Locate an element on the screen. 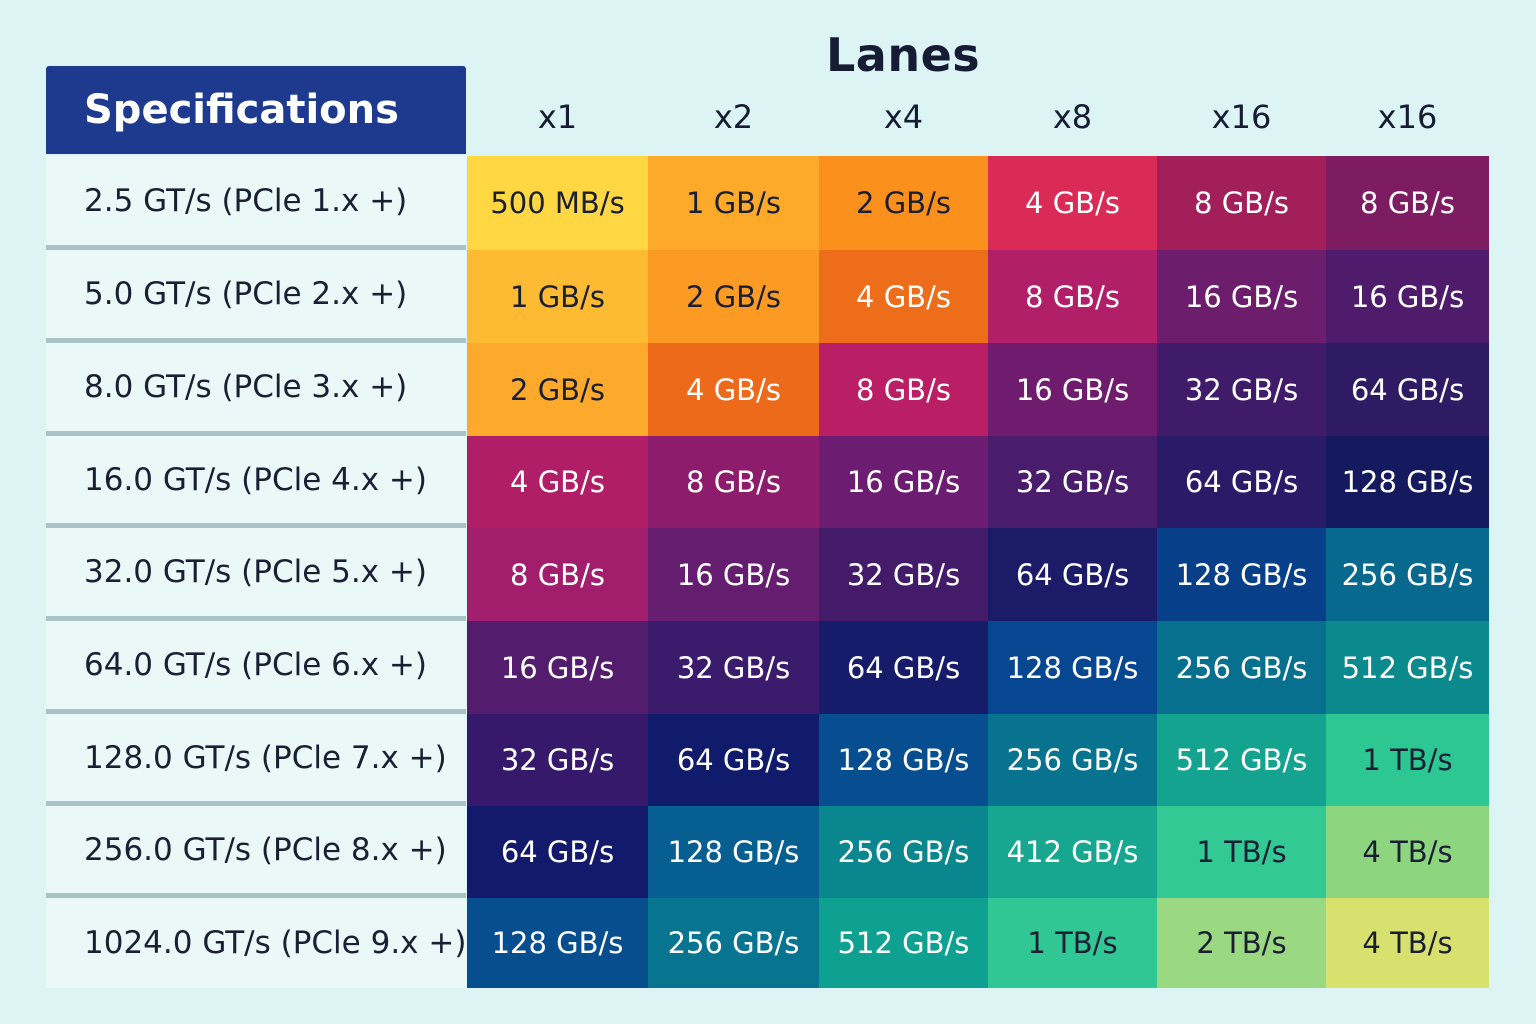 Image resolution: width=1536 pixels, height=1024 pixels. lane-column-header: x4 is located at coordinates (903, 117).